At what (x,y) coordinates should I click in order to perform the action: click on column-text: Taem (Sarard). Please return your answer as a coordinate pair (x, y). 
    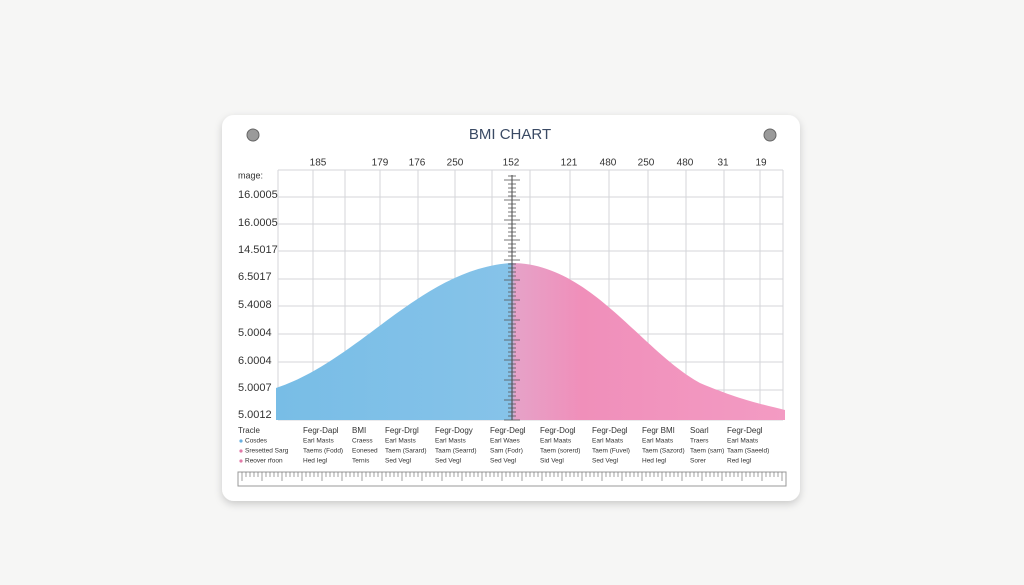
    Looking at the image, I should click on (406, 451).